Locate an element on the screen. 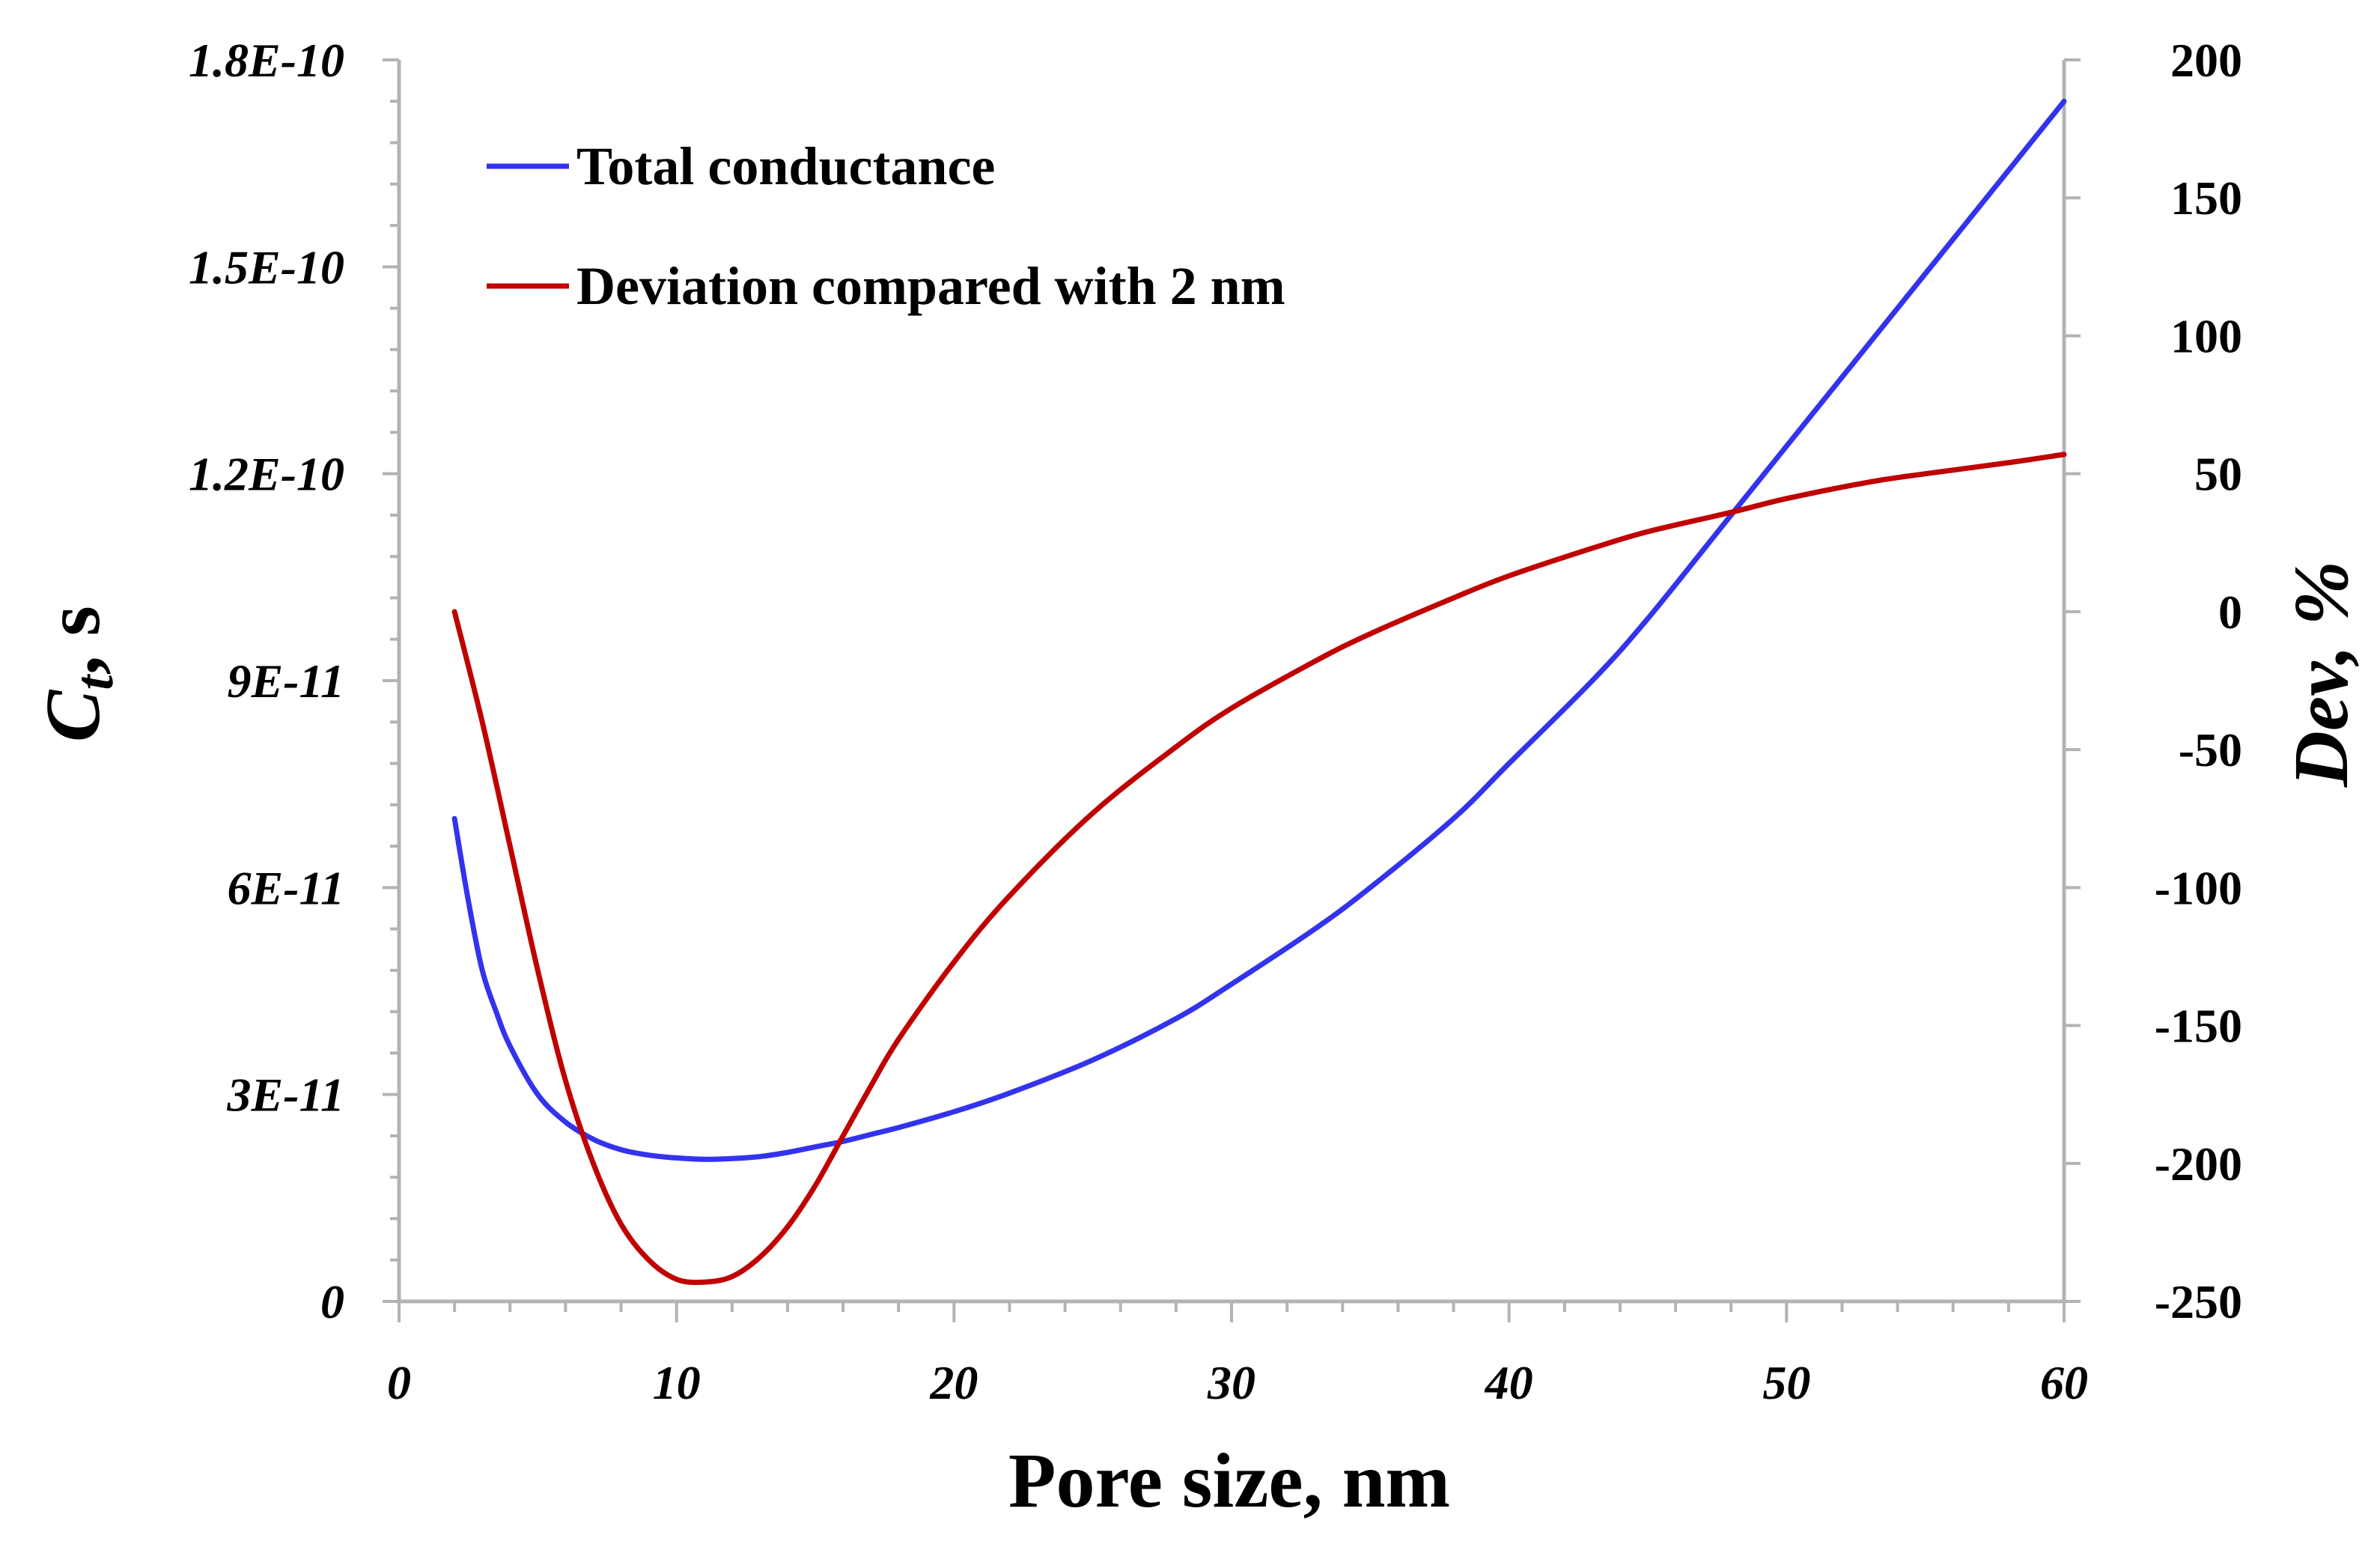  y-left-label-sub: t is located at coordinates (94, 682).